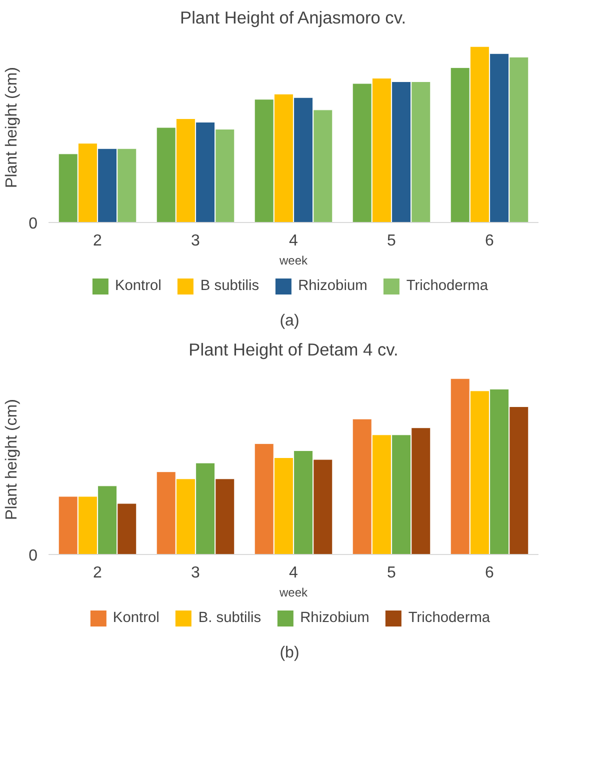  Describe the element at coordinates (230, 286) in the screenshot. I see `legend-label: B subtilis` at that location.